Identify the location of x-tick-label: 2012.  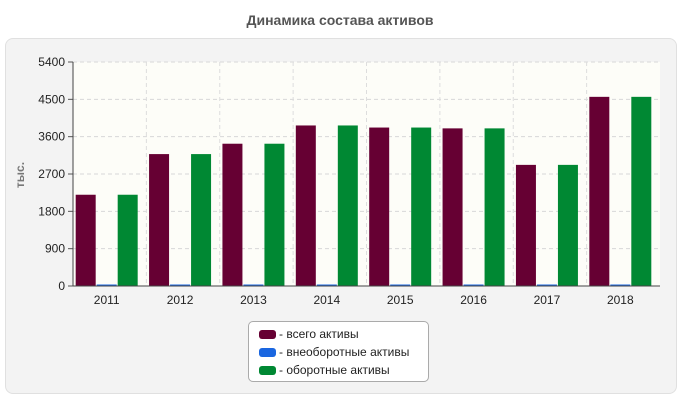
(180, 300).